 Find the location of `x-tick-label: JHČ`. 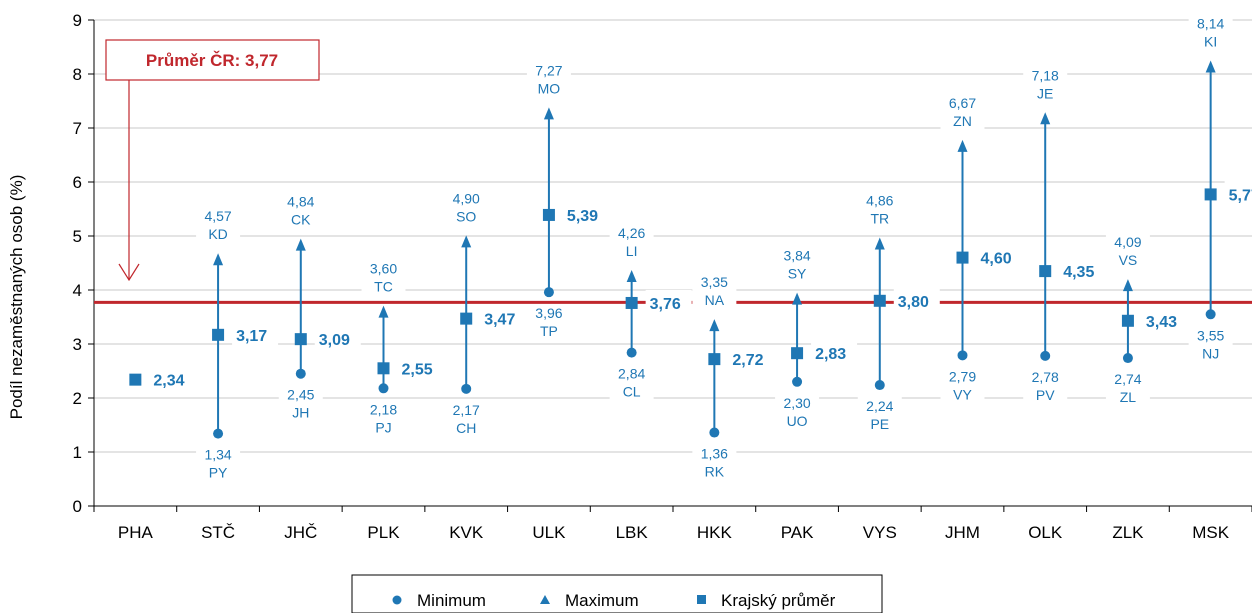

x-tick-label: JHČ is located at coordinates (300, 532).